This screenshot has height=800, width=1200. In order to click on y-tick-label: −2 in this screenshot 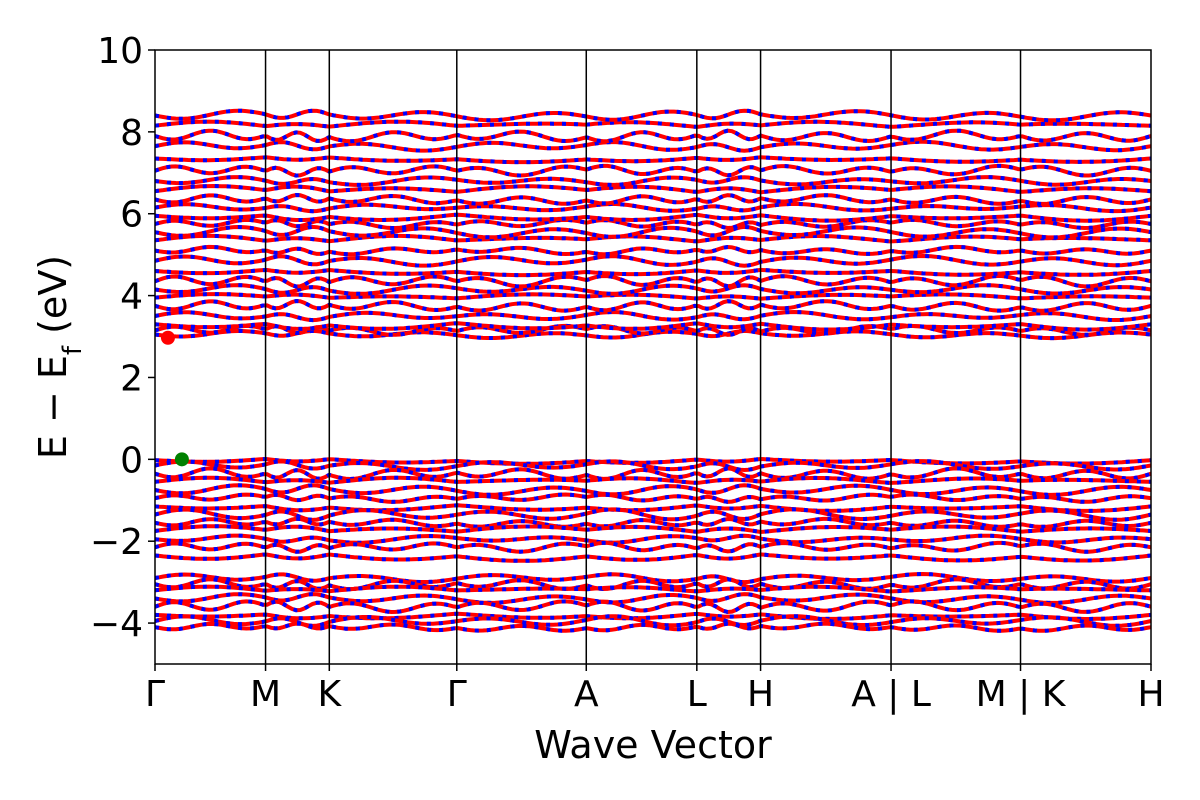, I will do `click(116, 542)`.